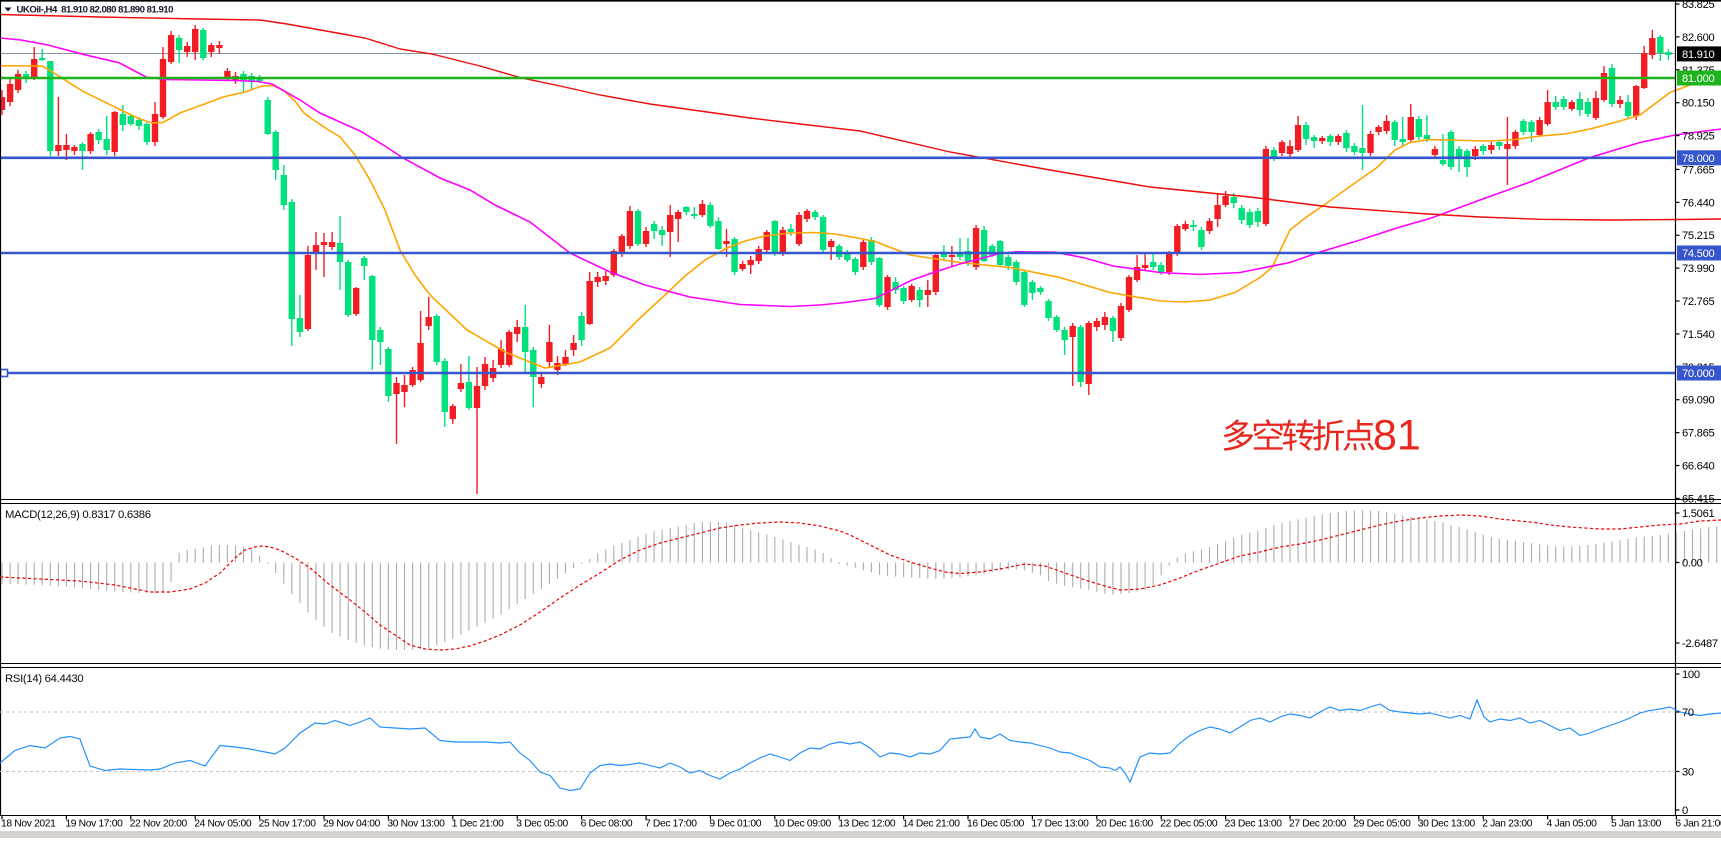 Image resolution: width=1721 pixels, height=843 pixels. Describe the element at coordinates (223, 824) in the screenshot. I see `svg-text: 24 Nov 05:00` at that location.